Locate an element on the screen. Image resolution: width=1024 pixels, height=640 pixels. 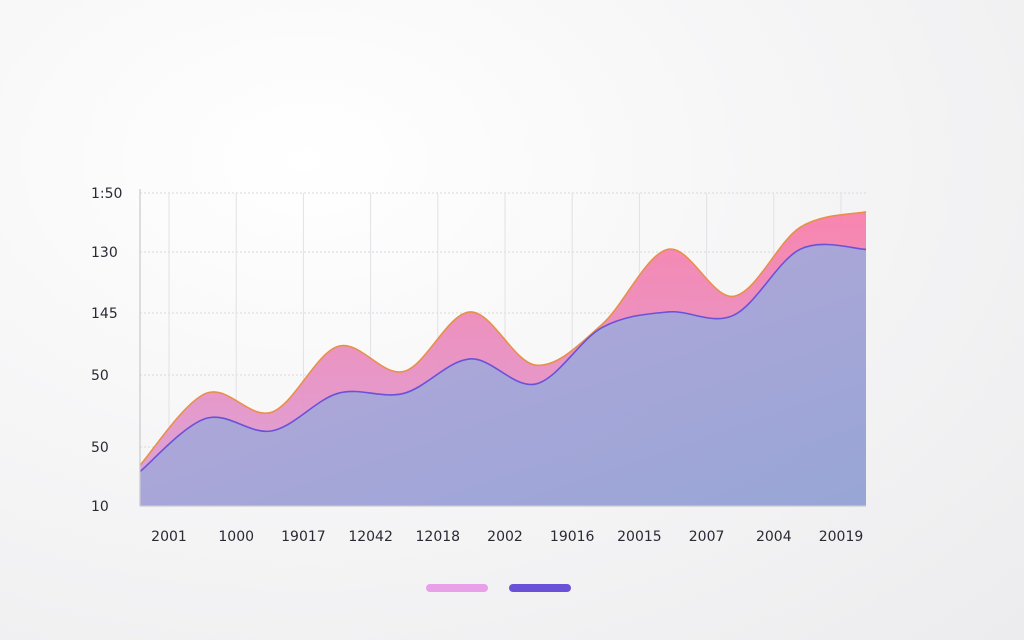
y-tick-label: 1:50 is located at coordinates (106, 194).